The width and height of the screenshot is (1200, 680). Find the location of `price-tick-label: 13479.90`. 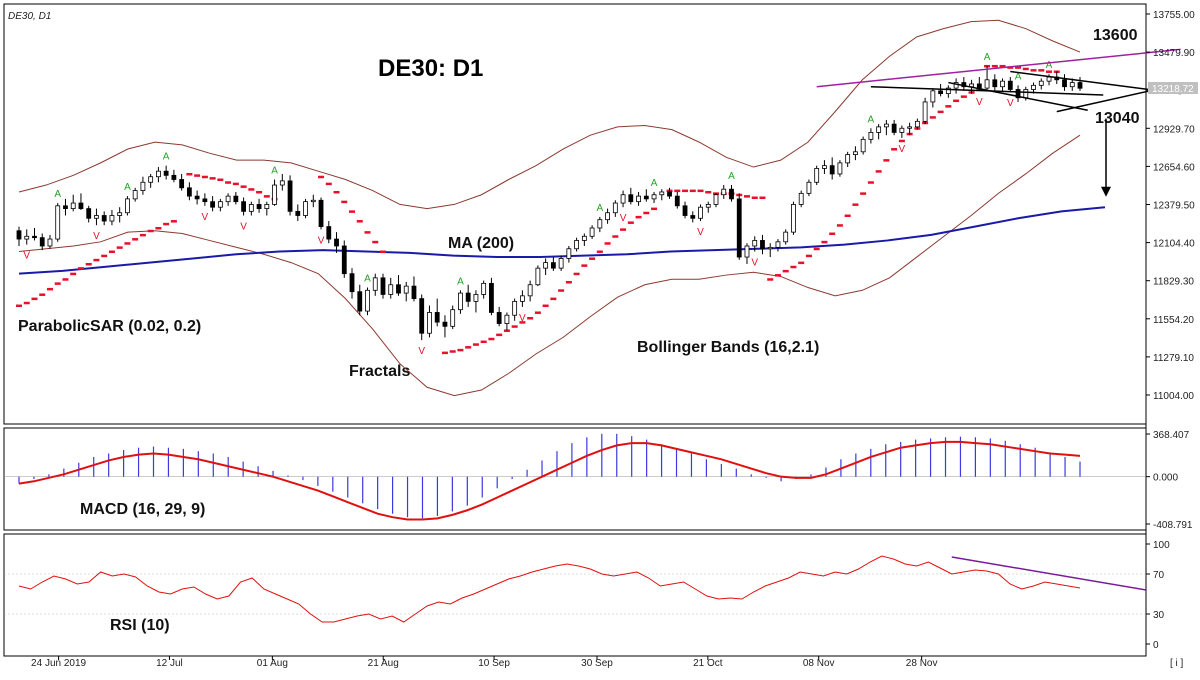

price-tick-label: 13479.90 is located at coordinates (1174, 53).